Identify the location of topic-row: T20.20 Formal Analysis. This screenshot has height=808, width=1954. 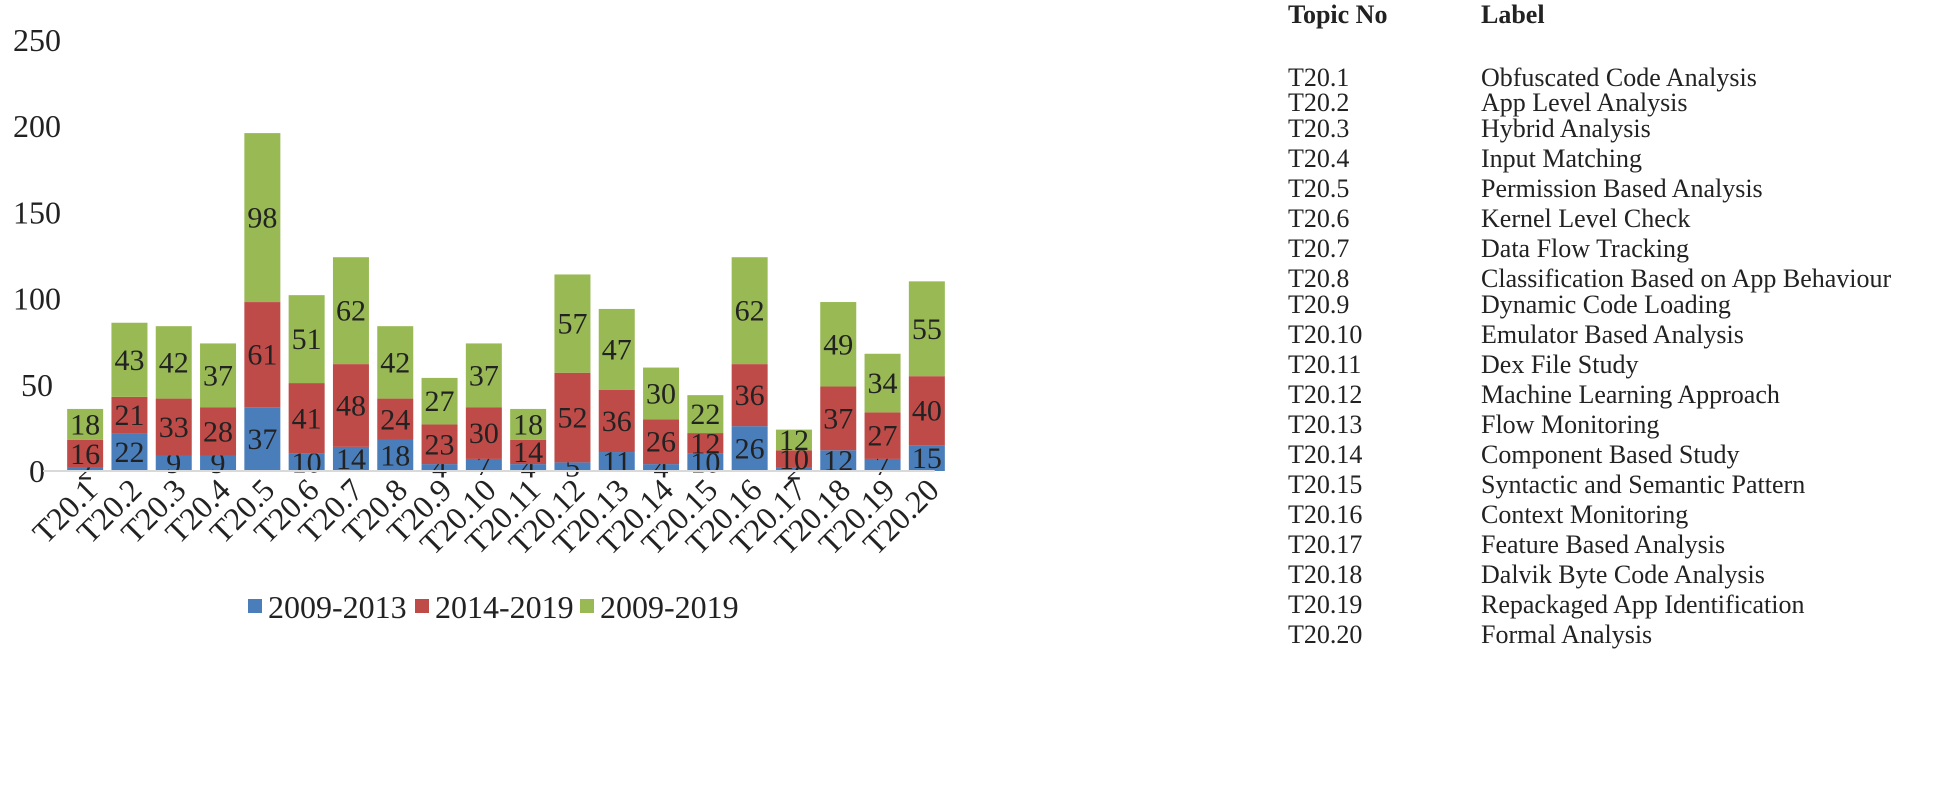
(1621, 635).